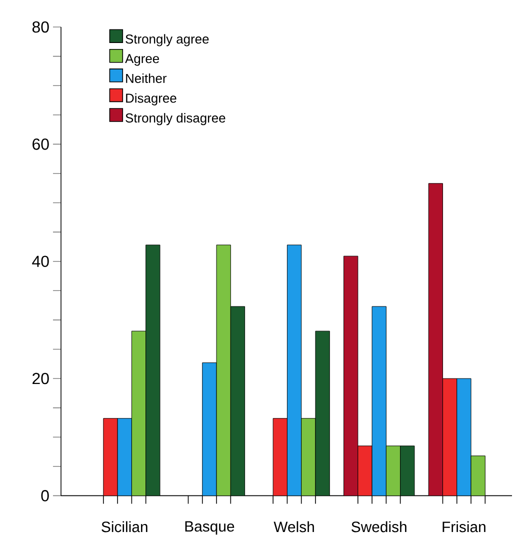 The image size is (516, 539). Describe the element at coordinates (167, 40) in the screenshot. I see `legend-label: Strongly agree` at that location.